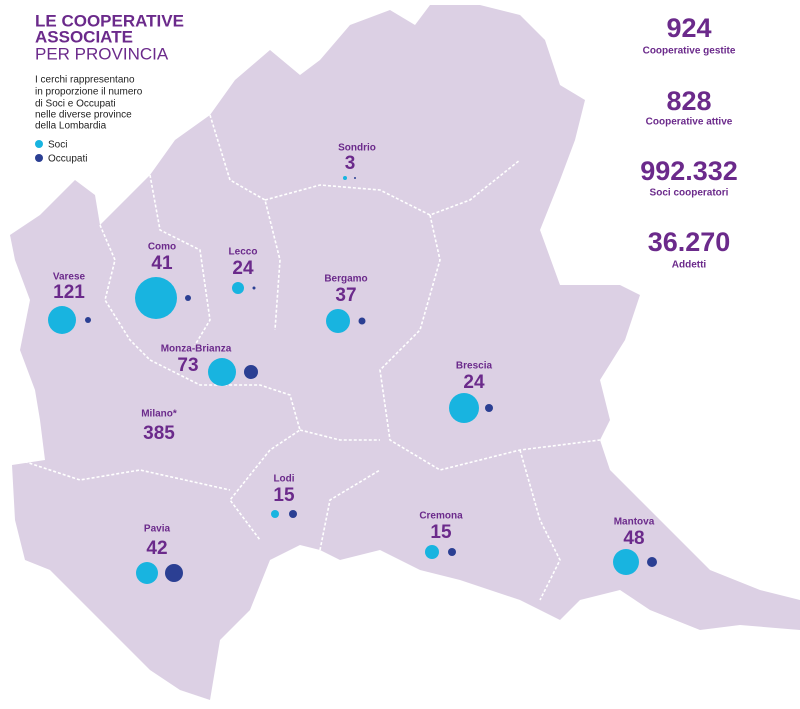  I want to click on province-name: Lodi, so click(283, 479).